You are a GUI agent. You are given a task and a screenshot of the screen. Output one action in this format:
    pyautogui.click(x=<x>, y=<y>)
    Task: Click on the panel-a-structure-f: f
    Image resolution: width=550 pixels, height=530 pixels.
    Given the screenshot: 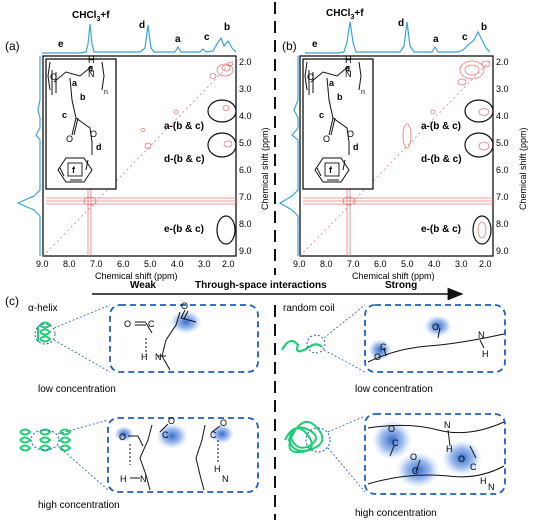 What is the action you would take?
    pyautogui.click(x=74, y=170)
    